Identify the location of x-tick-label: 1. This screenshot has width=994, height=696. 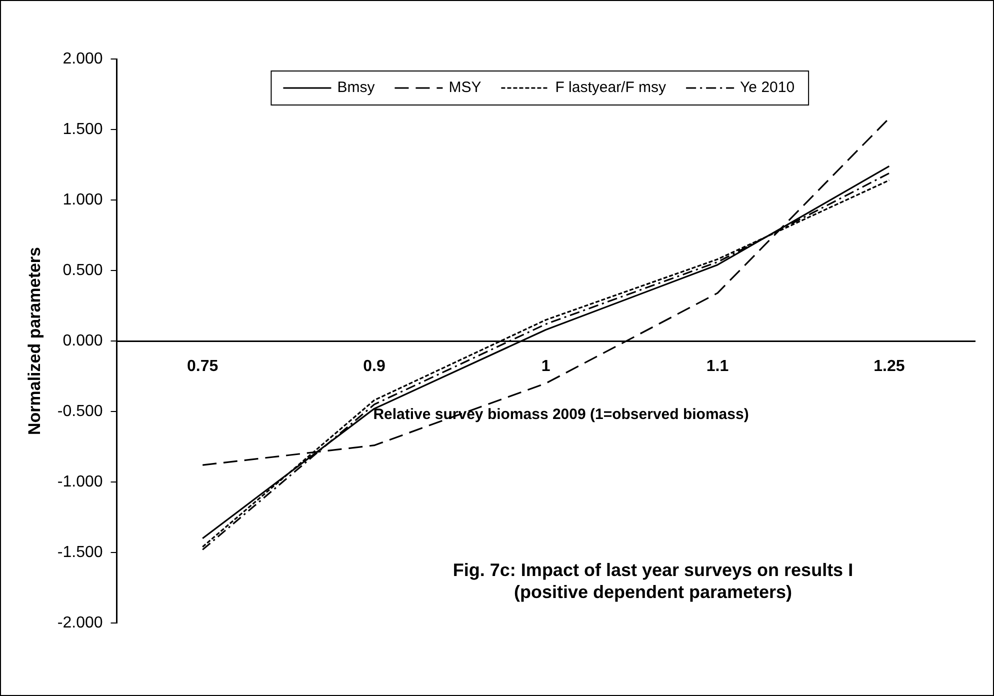
(545, 367).